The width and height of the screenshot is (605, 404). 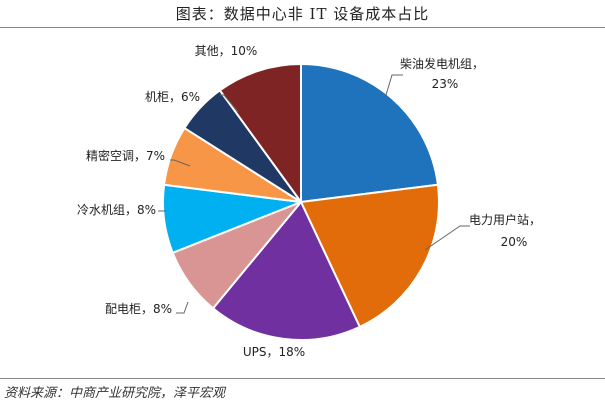 I want to click on slice-label-diesel-generator-name: 柴油发电机组，, so click(x=442, y=63).